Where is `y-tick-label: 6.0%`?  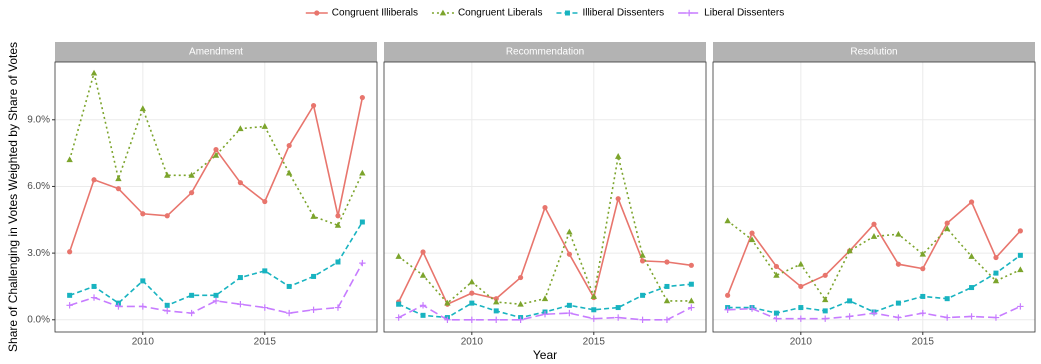 y-tick-label: 6.0% is located at coordinates (38, 186).